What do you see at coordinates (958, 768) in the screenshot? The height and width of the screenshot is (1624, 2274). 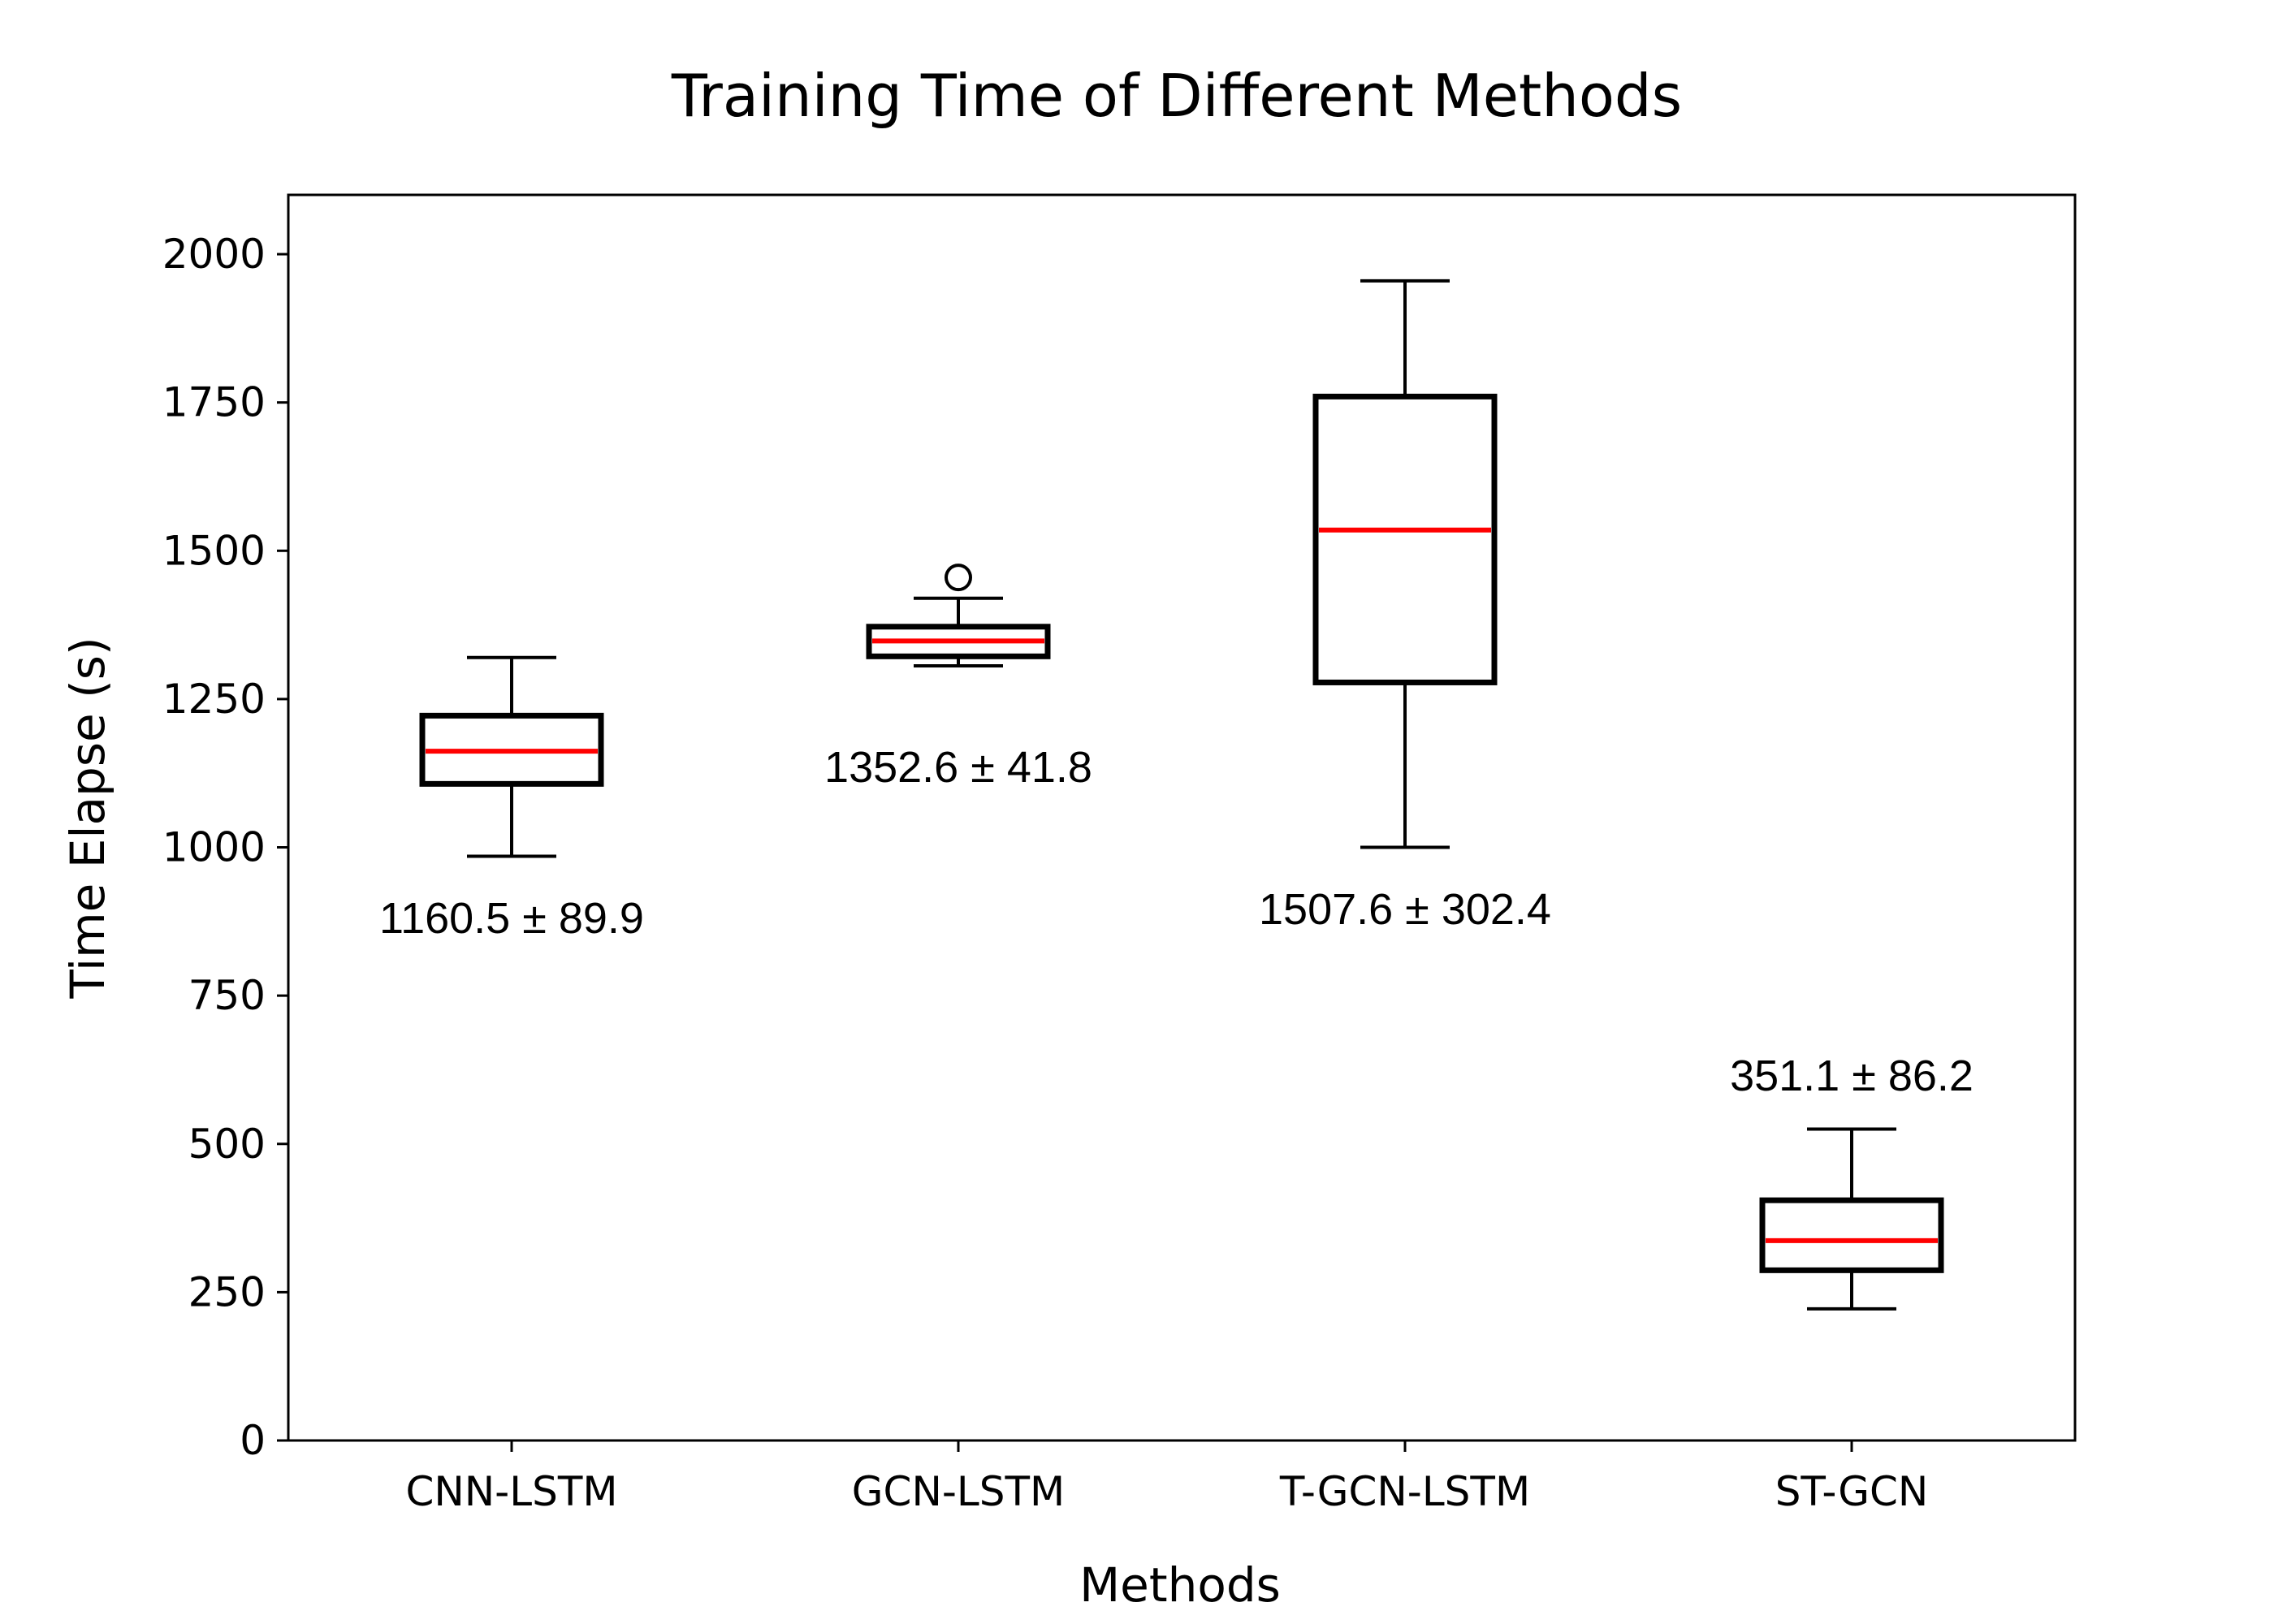 I see `stat-annotation: 1352.6 ± 41.8` at bounding box center [958, 768].